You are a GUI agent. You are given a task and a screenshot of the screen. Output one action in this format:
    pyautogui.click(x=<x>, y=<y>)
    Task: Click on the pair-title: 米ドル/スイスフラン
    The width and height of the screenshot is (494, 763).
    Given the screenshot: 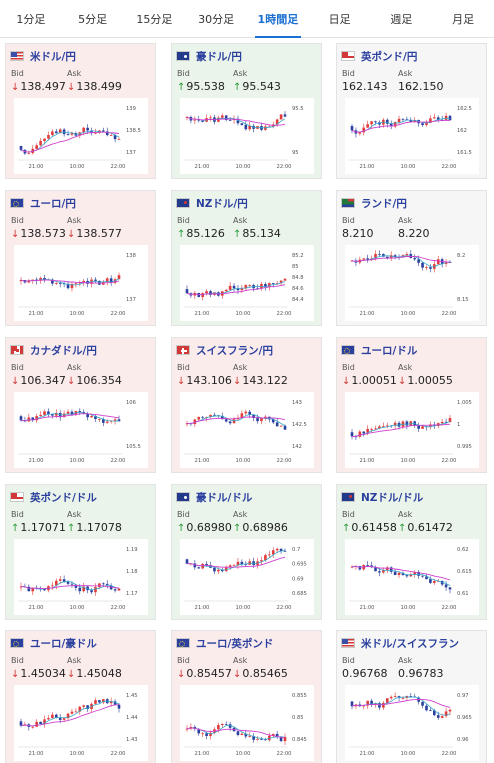 What is the action you would take?
    pyautogui.click(x=400, y=643)
    